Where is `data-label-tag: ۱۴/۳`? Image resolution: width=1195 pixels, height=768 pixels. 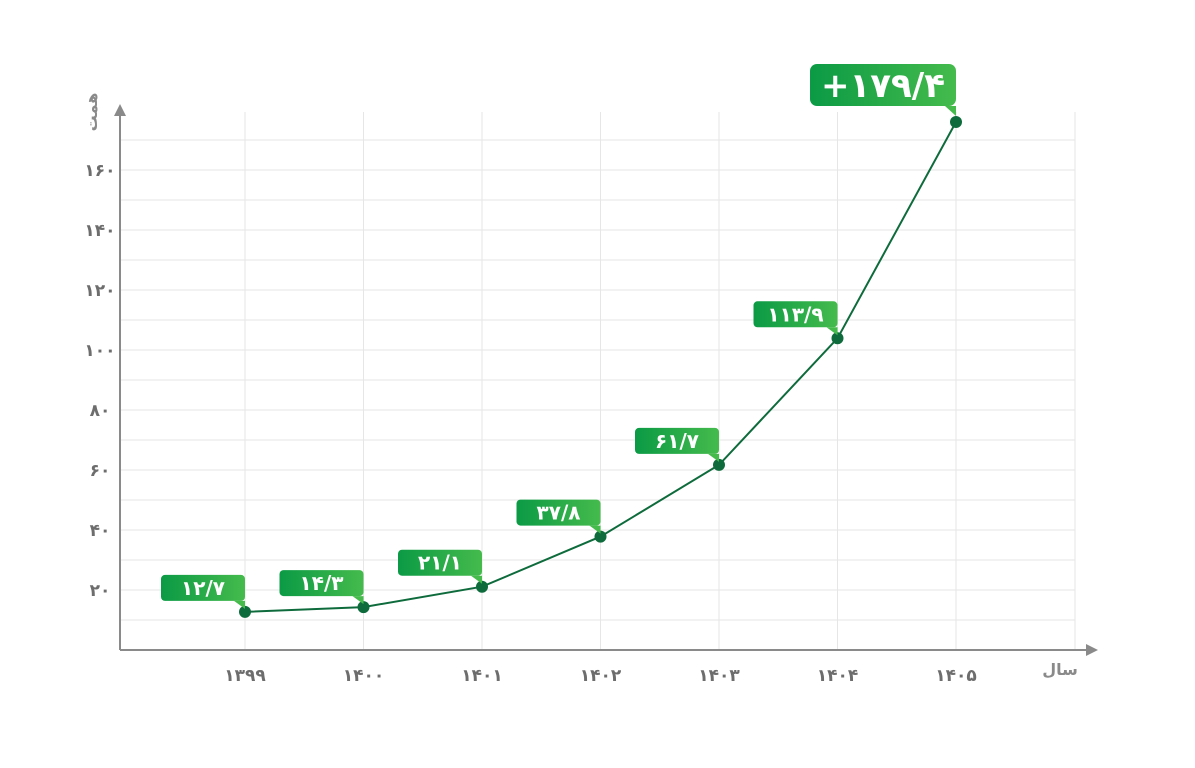
data-label-tag: ۱۴/۳ is located at coordinates (321, 587).